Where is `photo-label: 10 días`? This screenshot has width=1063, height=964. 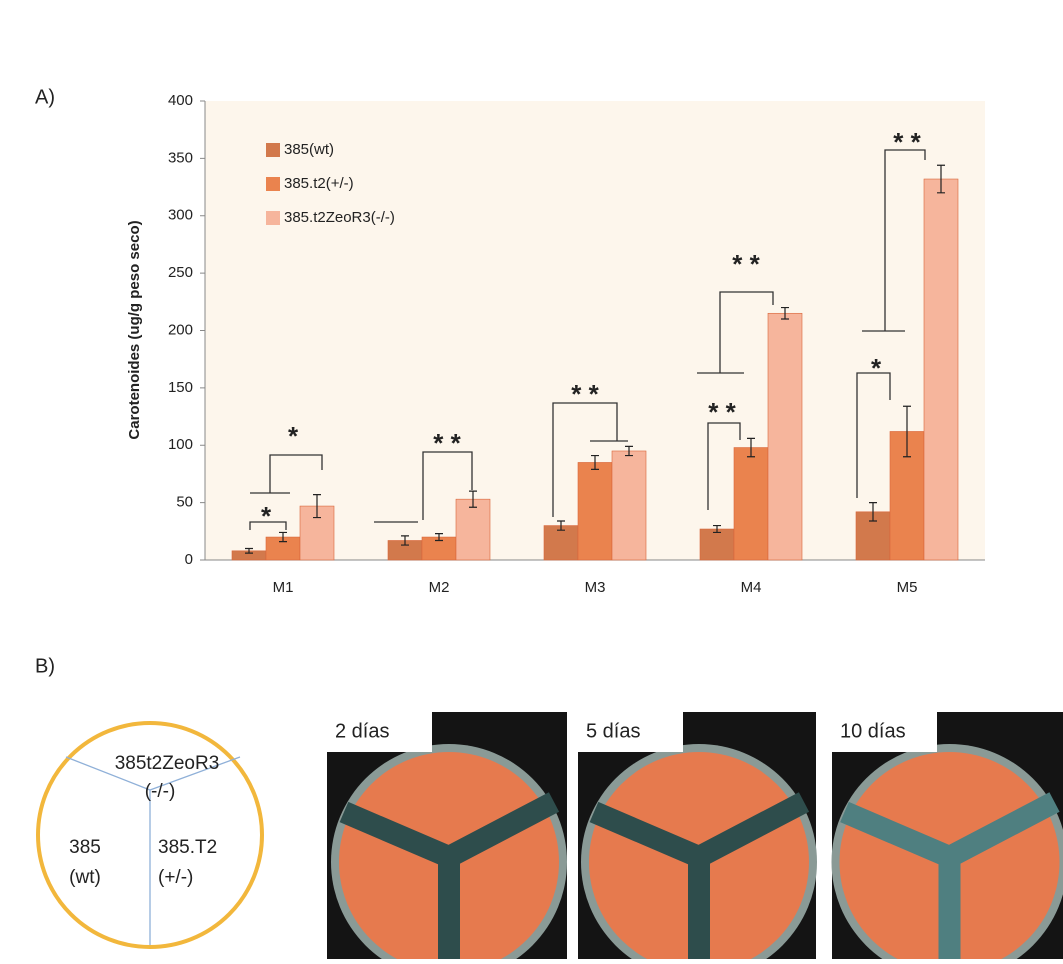 photo-label: 10 días is located at coordinates (873, 731).